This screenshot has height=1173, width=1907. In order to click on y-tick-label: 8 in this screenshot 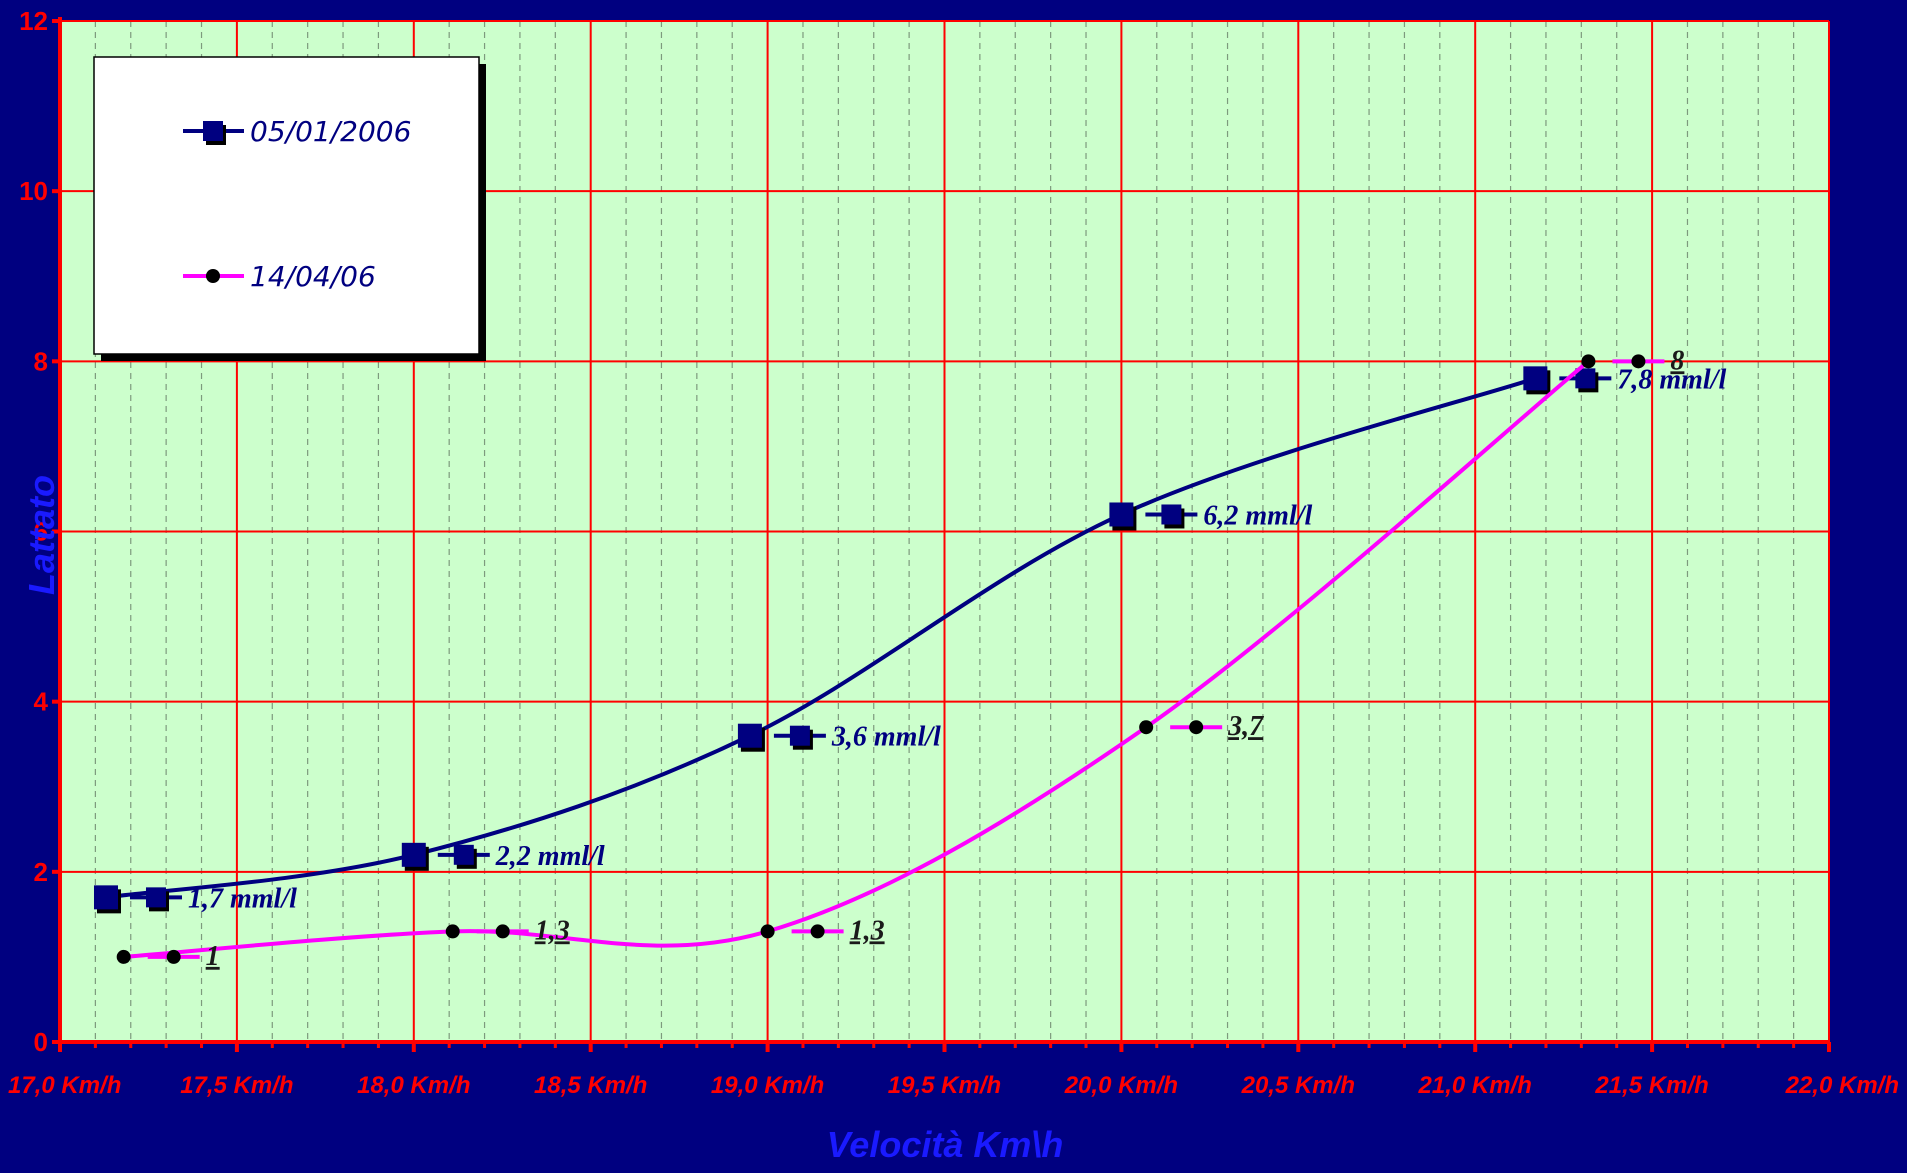, I will do `click(41, 361)`.